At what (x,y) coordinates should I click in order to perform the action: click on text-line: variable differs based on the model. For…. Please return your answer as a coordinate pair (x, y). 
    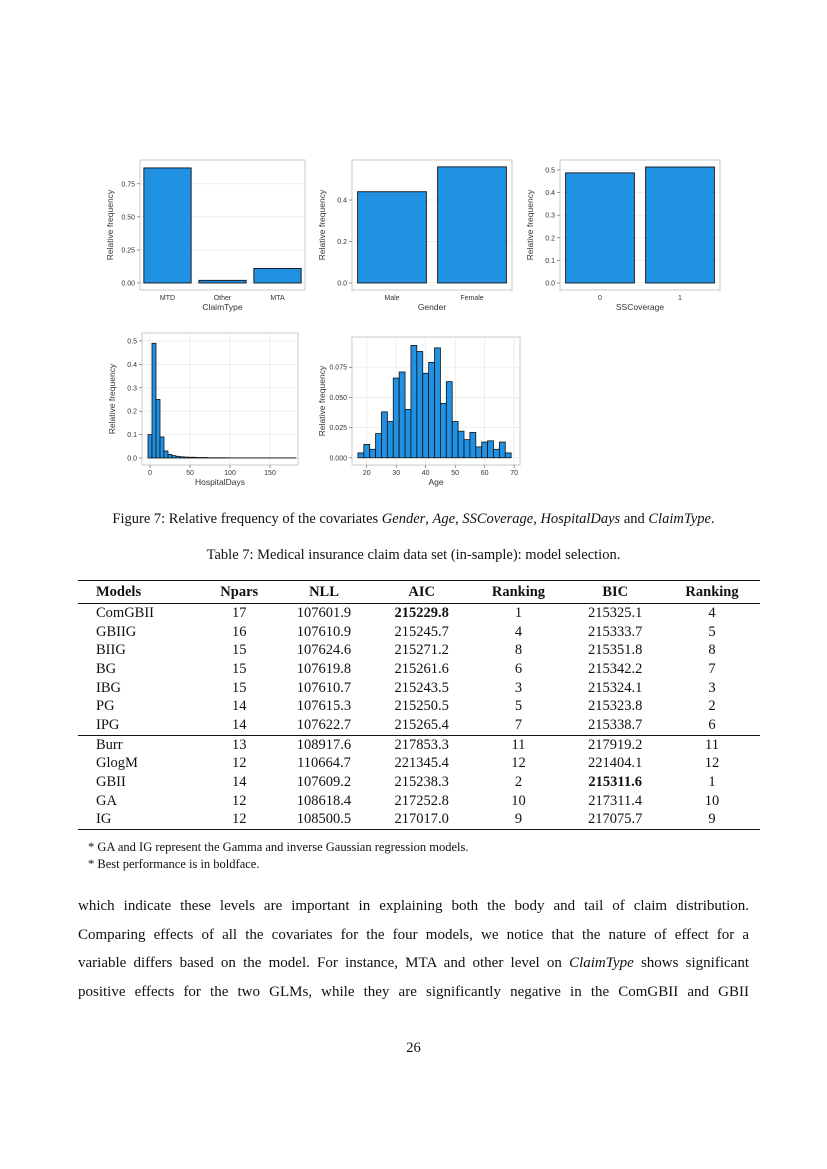
    Looking at the image, I should click on (413, 969).